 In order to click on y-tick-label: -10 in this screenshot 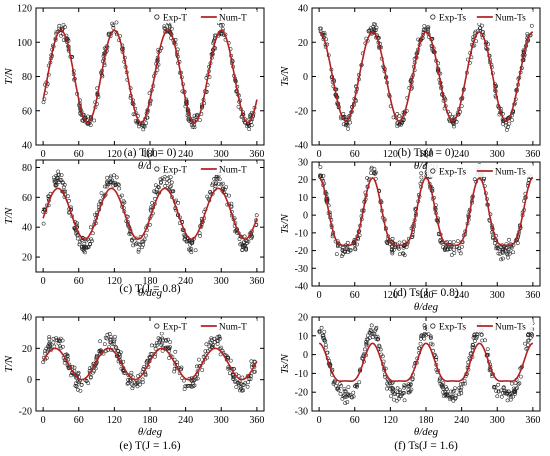, I will do `click(301, 374)`.